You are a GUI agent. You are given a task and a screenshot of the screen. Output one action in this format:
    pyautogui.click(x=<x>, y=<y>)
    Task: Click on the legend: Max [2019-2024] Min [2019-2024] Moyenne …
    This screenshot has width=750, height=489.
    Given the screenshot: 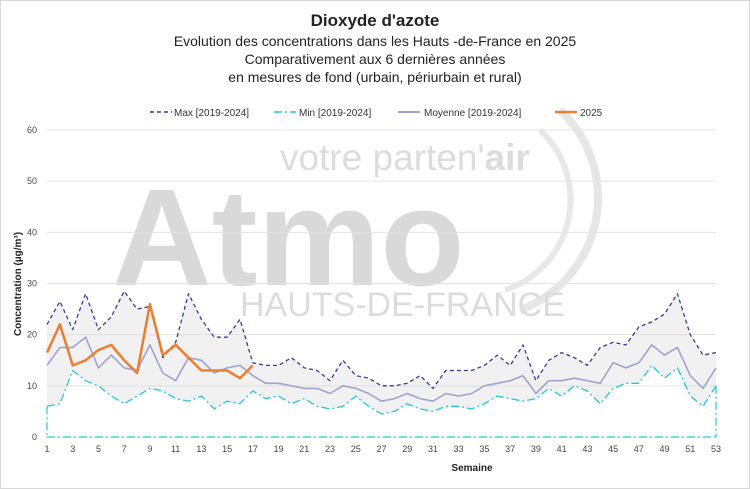 What is the action you would take?
    pyautogui.click(x=376, y=113)
    